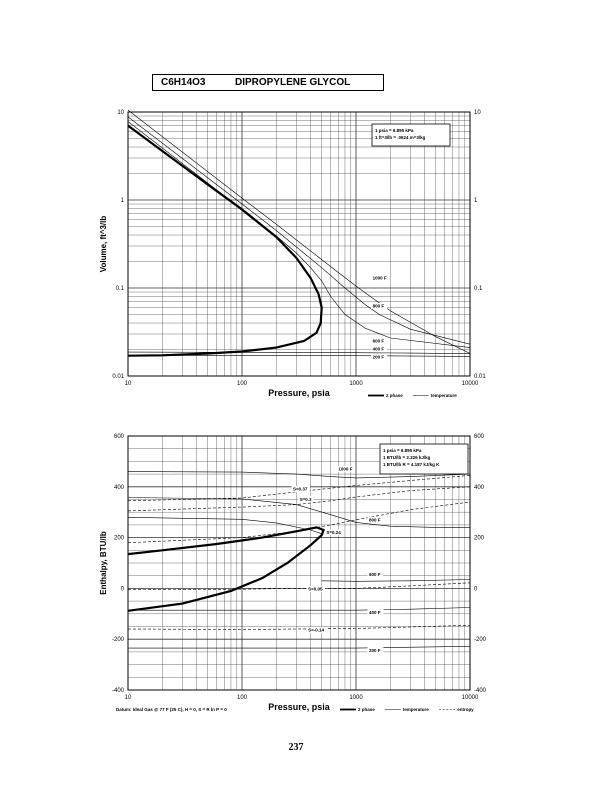 The image size is (592, 800). Describe the element at coordinates (465, 709) in the screenshot. I see `legend-label: entropy` at that location.